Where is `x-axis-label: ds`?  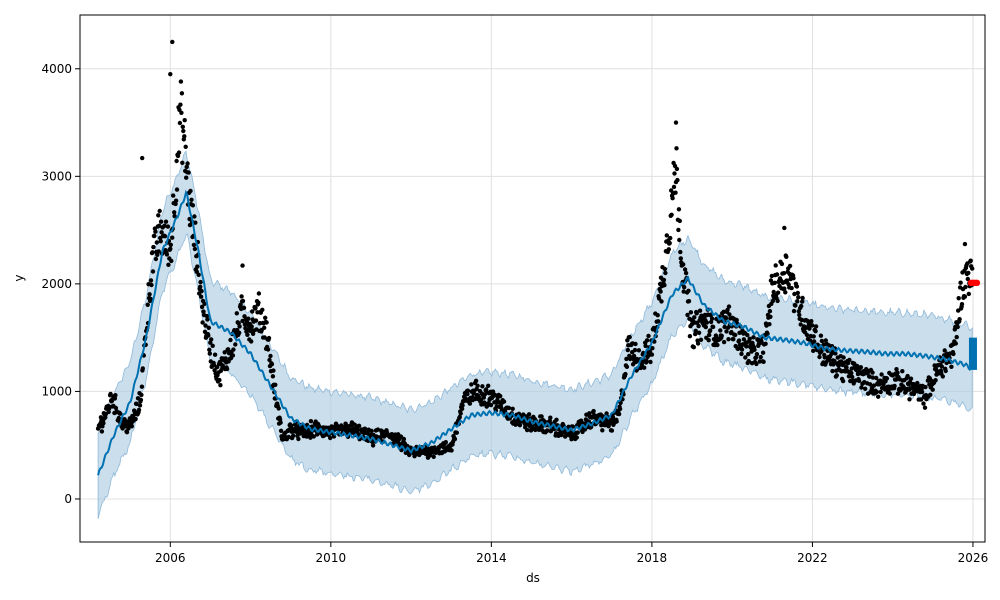 x-axis-label: ds is located at coordinates (533, 578).